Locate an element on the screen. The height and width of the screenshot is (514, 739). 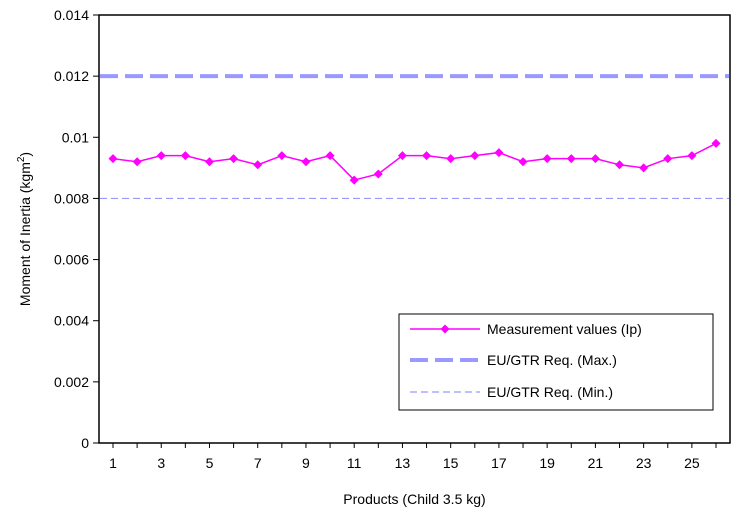
y-tick-label: 0.008 is located at coordinates (71, 198).